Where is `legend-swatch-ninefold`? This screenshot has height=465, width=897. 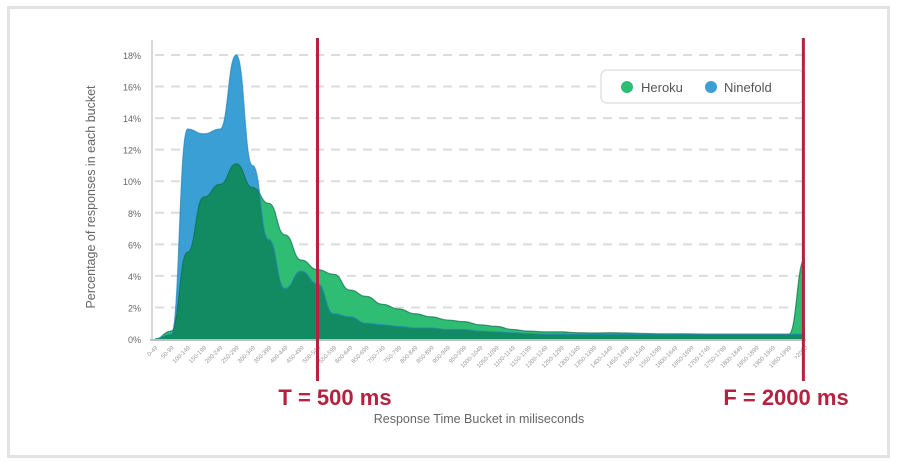 legend-swatch-ninefold is located at coordinates (711, 87).